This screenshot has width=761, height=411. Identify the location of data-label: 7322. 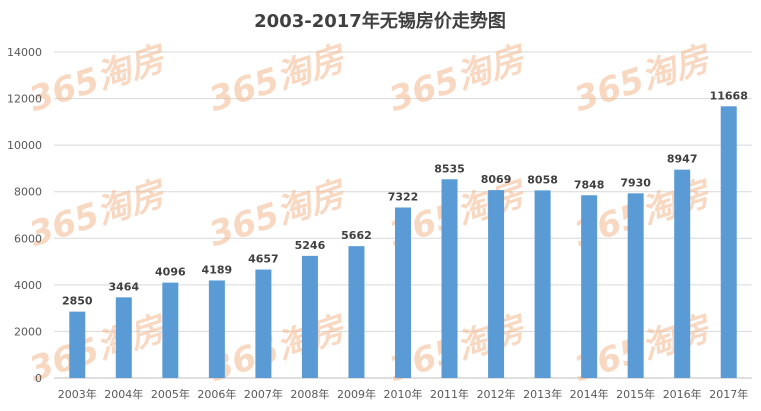
(403, 197).